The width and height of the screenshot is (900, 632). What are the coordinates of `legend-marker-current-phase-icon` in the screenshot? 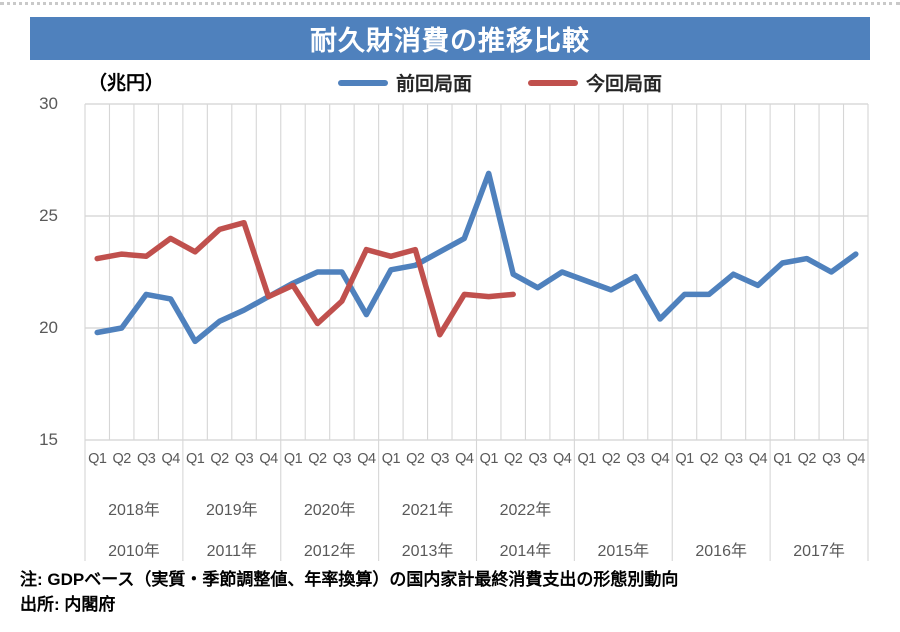 It's located at (553, 82).